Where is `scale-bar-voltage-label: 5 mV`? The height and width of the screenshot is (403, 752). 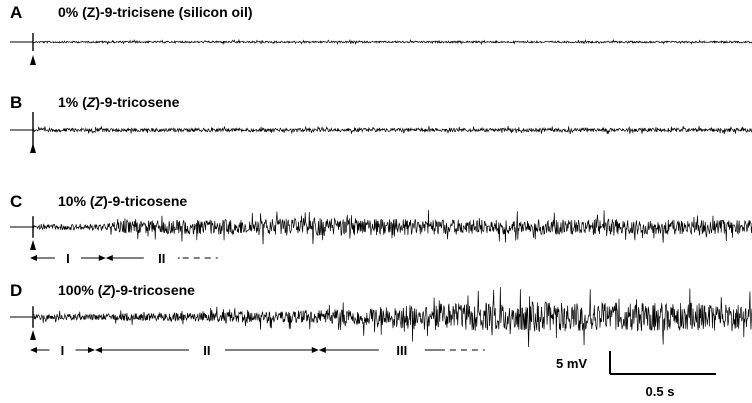
scale-bar-voltage-label: 5 mV is located at coordinates (571, 363).